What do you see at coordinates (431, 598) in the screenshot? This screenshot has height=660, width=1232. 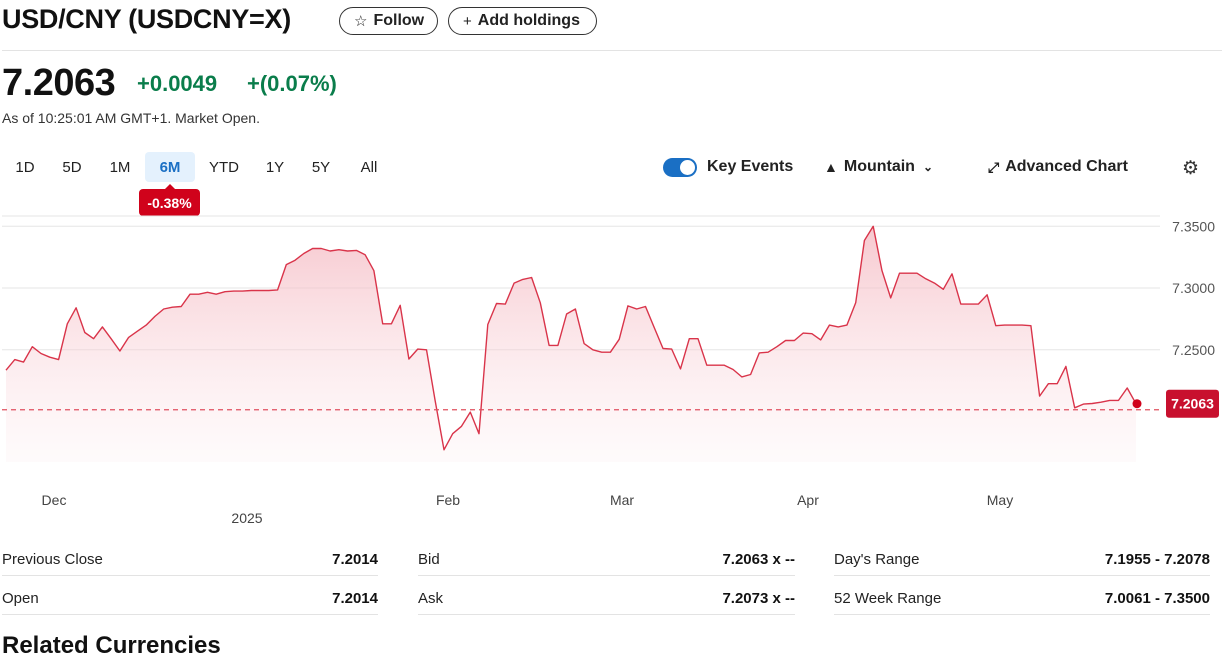 I see `stat-label: Ask` at bounding box center [431, 598].